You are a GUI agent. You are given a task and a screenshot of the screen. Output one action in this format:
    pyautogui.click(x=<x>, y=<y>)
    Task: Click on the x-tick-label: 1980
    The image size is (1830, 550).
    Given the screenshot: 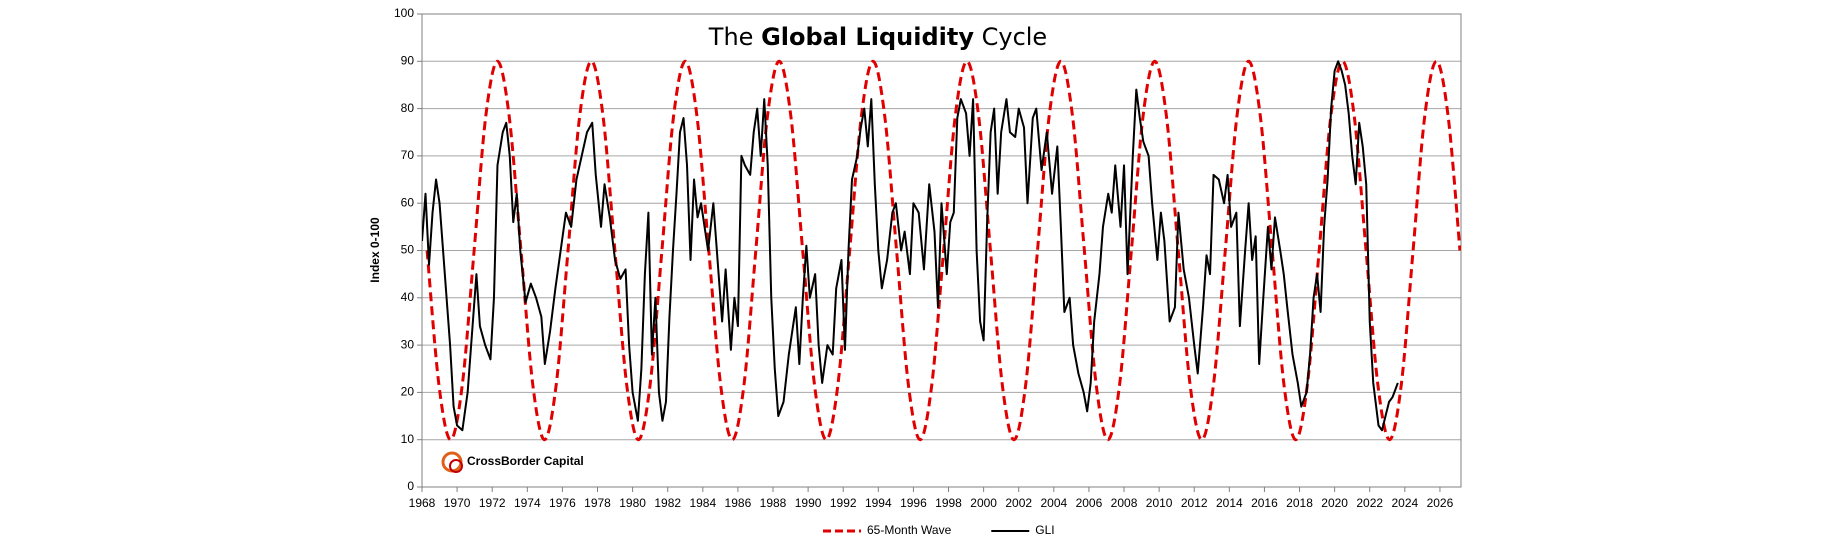 What is the action you would take?
    pyautogui.click(x=632, y=503)
    